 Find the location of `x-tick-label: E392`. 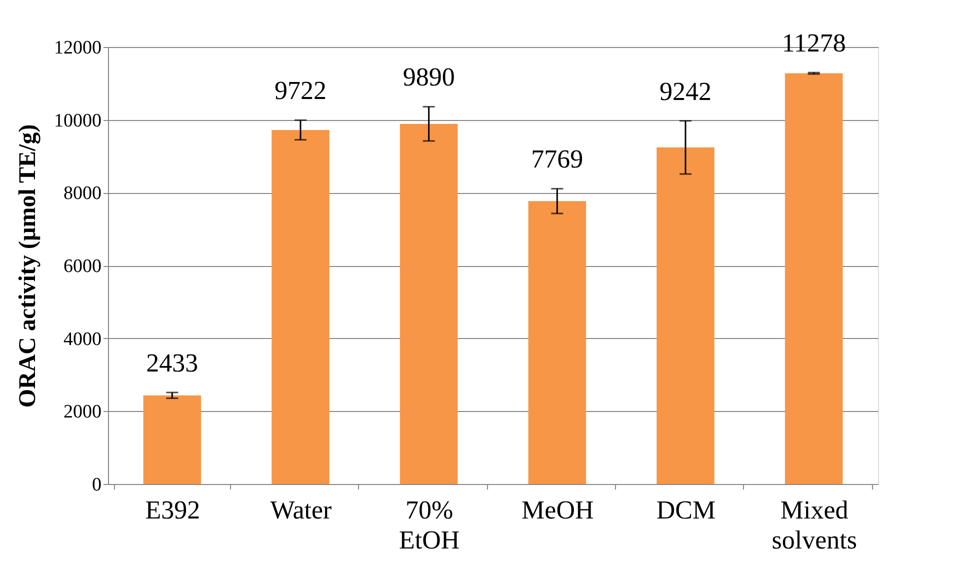

x-tick-label: E392 is located at coordinates (172, 510).